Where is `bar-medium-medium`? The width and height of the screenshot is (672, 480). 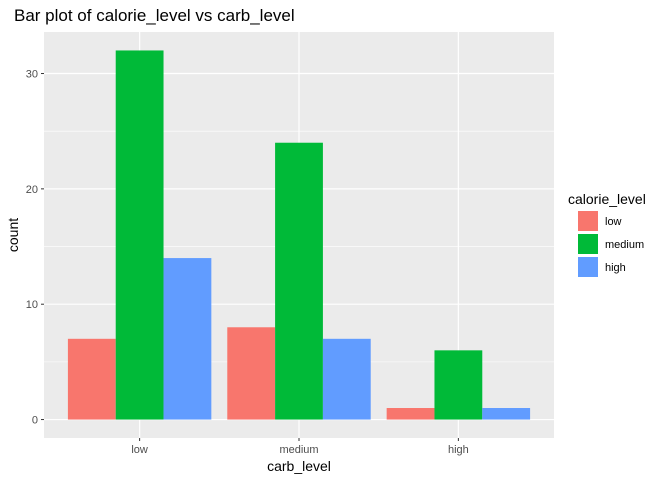 bar-medium-medium is located at coordinates (299, 281).